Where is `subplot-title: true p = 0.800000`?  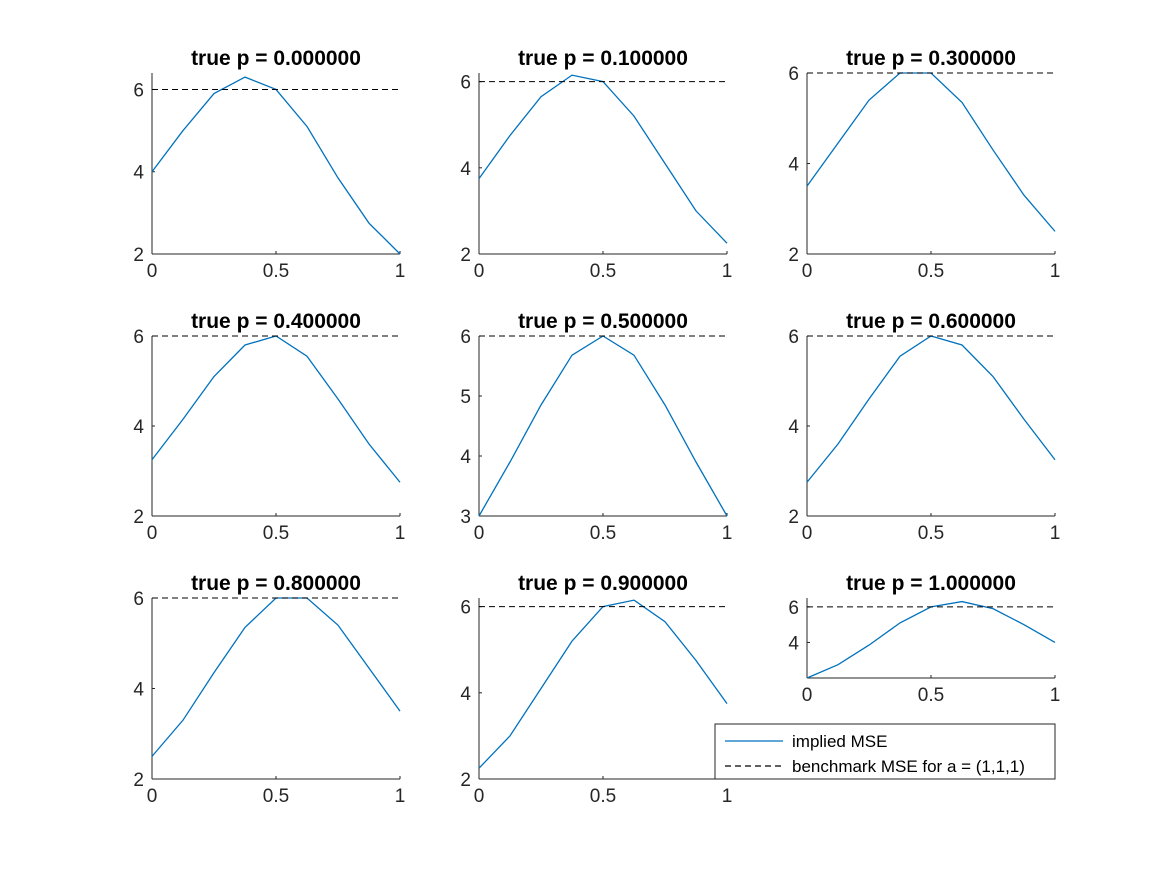
subplot-title: true p = 0.800000 is located at coordinates (276, 583).